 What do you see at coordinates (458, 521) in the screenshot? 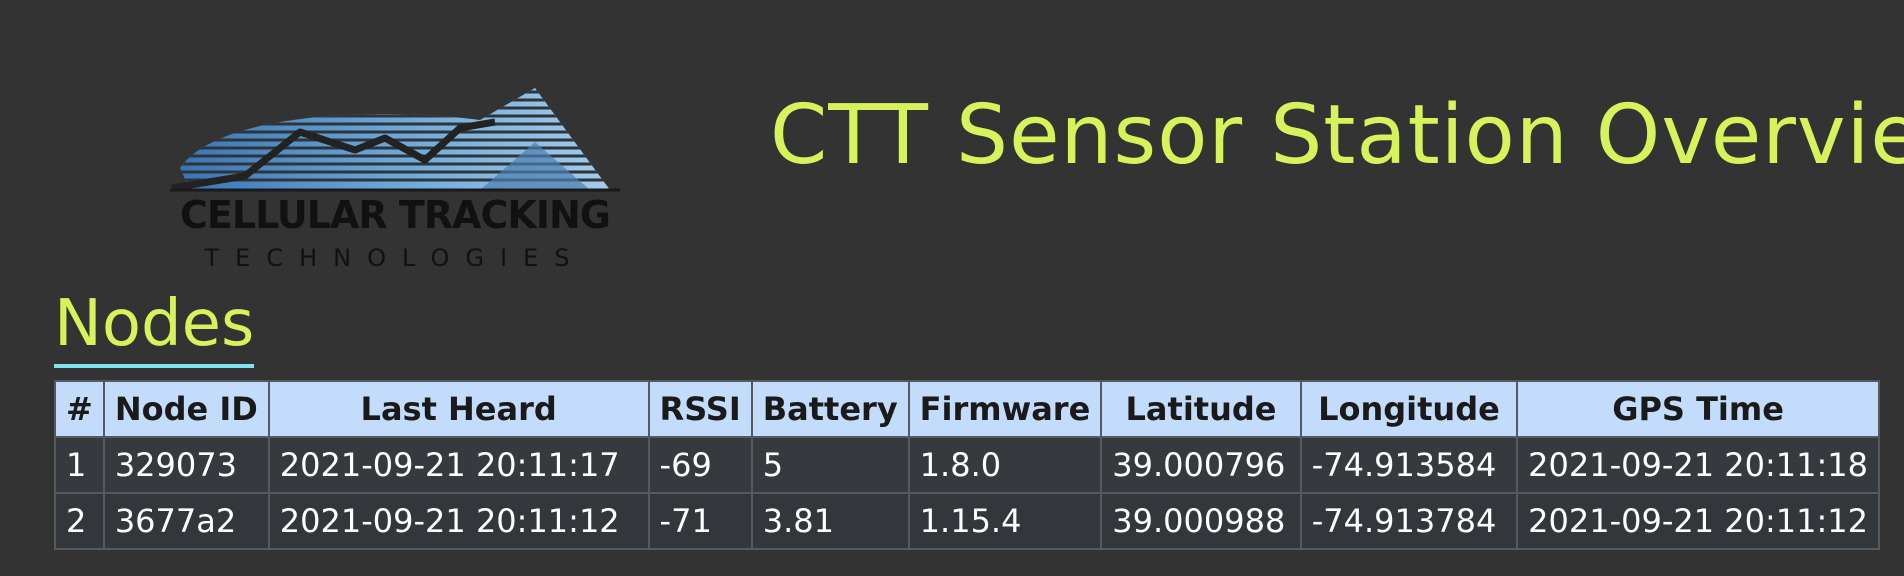
I see `cell-last-heard: 2021-09-21 20:11:12` at bounding box center [458, 521].